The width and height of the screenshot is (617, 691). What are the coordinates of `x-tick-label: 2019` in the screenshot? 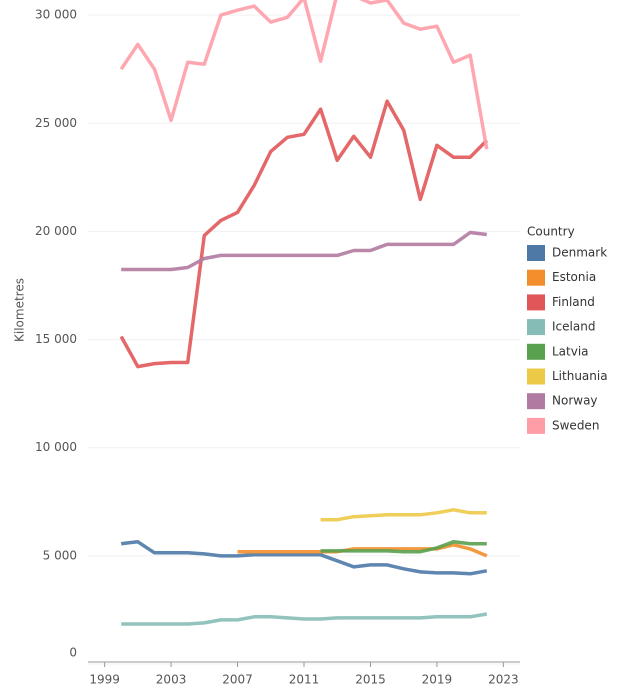 It's located at (437, 680).